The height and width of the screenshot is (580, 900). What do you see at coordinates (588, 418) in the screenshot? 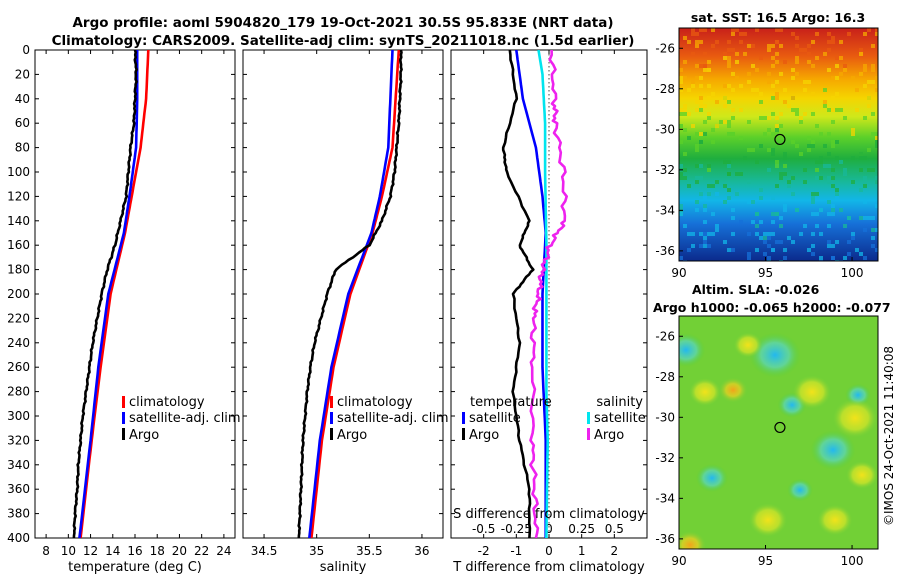
I see `legend-s-satellite-swatch` at bounding box center [588, 418].